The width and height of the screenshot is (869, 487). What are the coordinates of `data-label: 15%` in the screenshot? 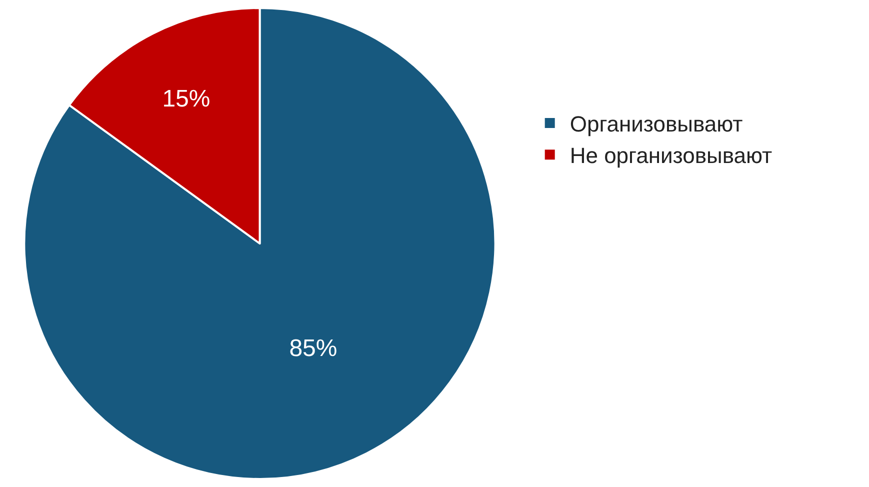 It's located at (186, 99).